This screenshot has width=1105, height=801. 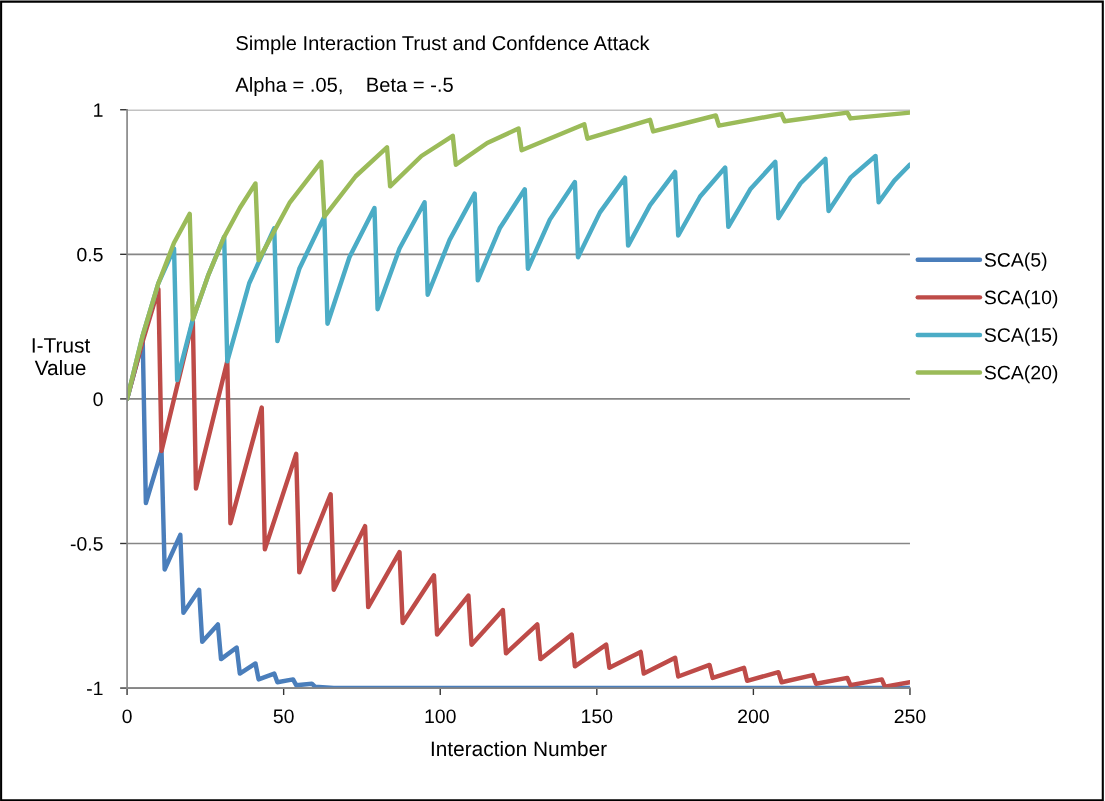 I want to click on legend-label: SCA(20), so click(x=1021, y=374).